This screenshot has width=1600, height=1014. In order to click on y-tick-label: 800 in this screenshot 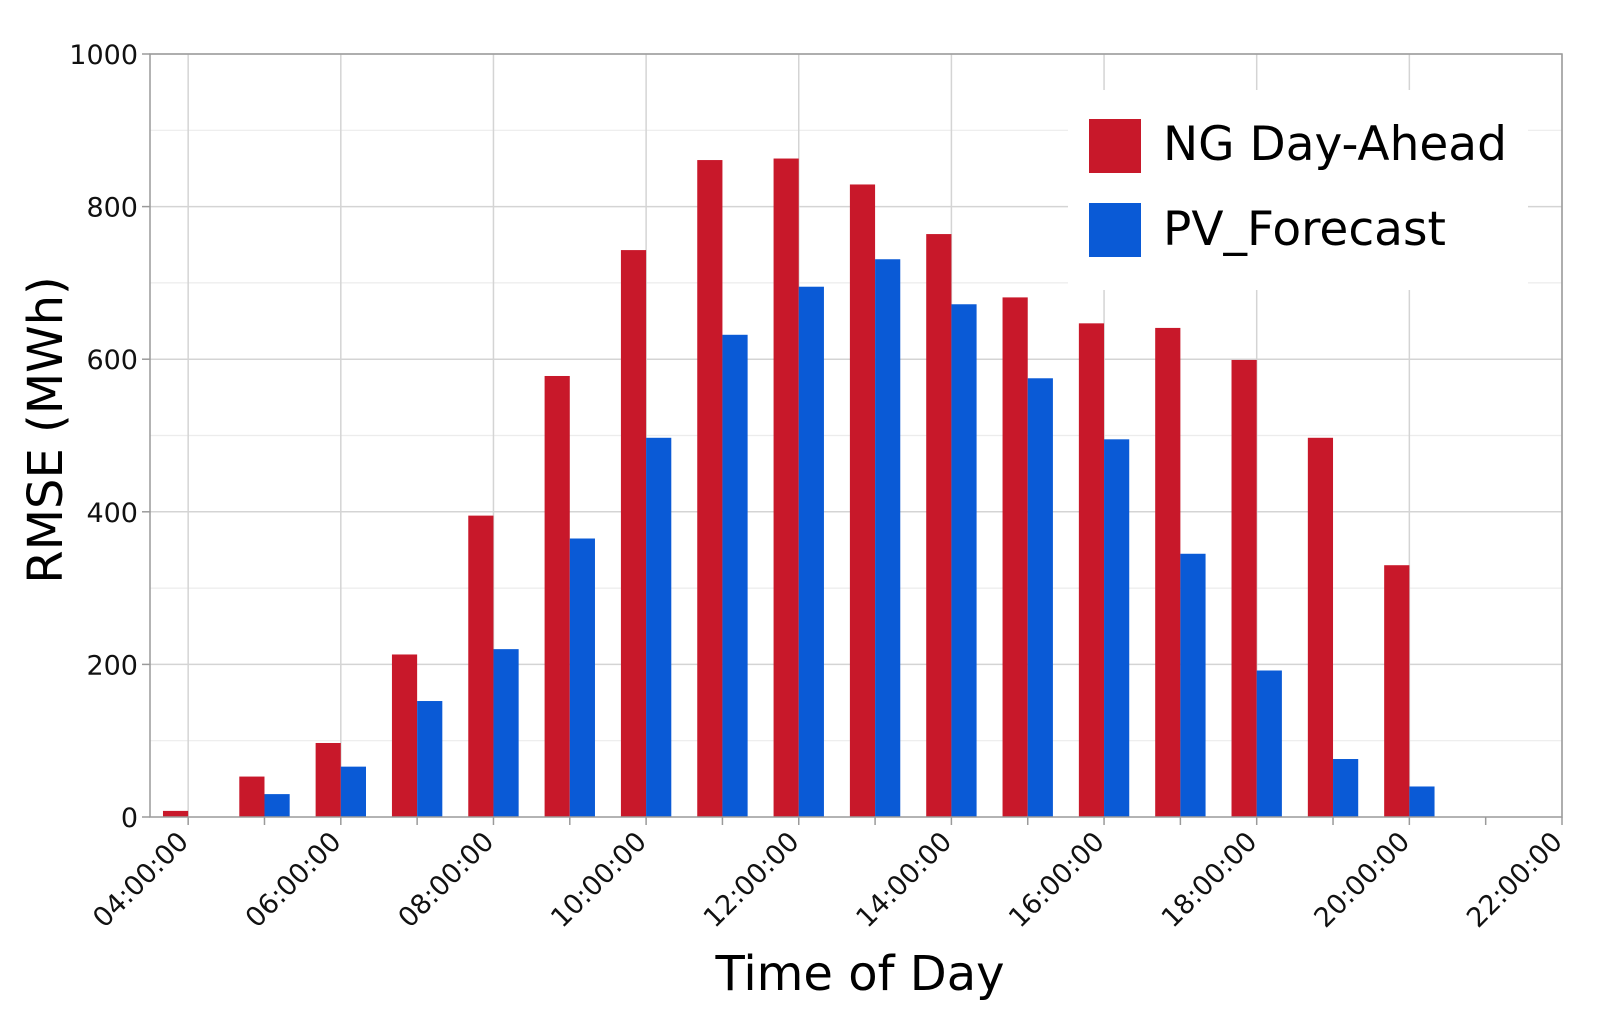, I will do `click(112, 208)`.